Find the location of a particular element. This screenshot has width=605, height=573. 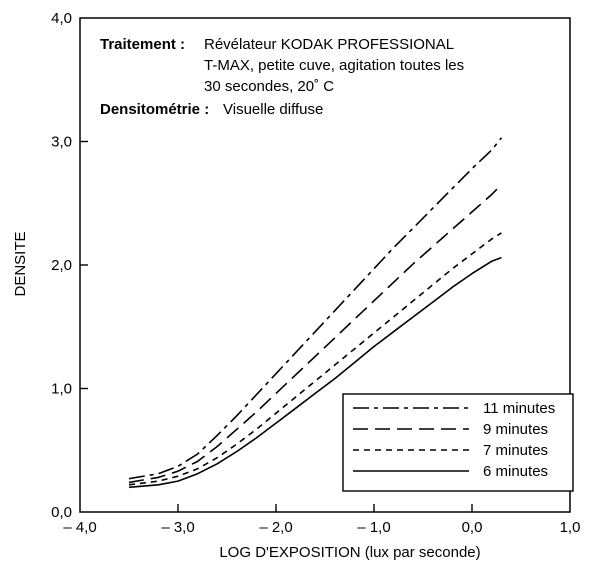

x-tick-label: – 1,0 is located at coordinates (373, 527).